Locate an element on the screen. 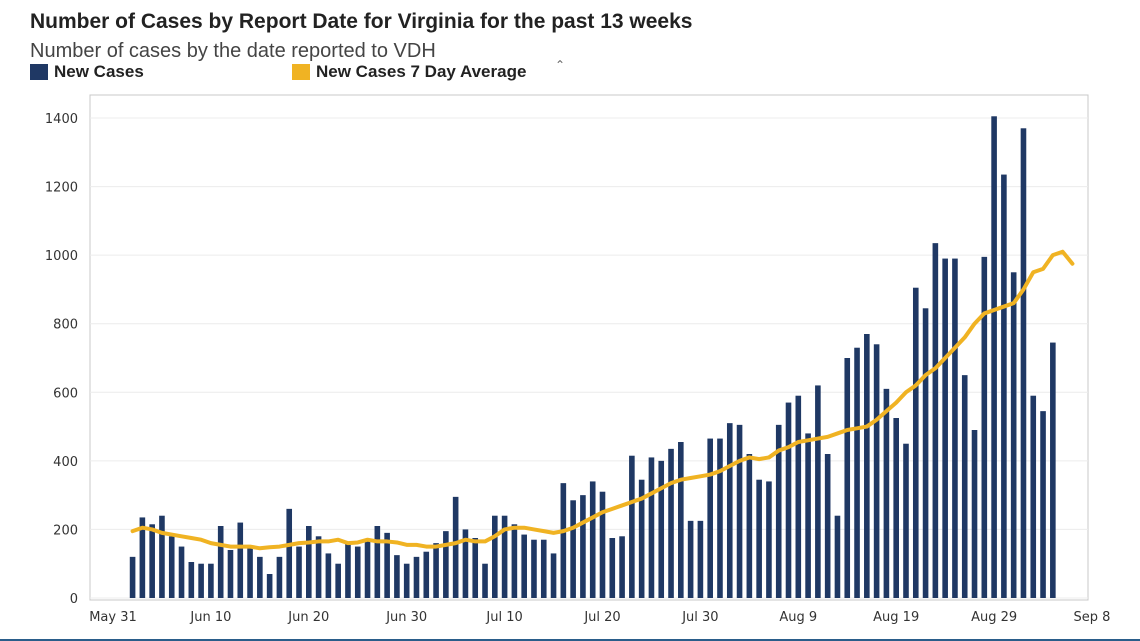 The height and width of the screenshot is (641, 1140). legend-item-average: New Cases 7 Day Average is located at coordinates (409, 72).